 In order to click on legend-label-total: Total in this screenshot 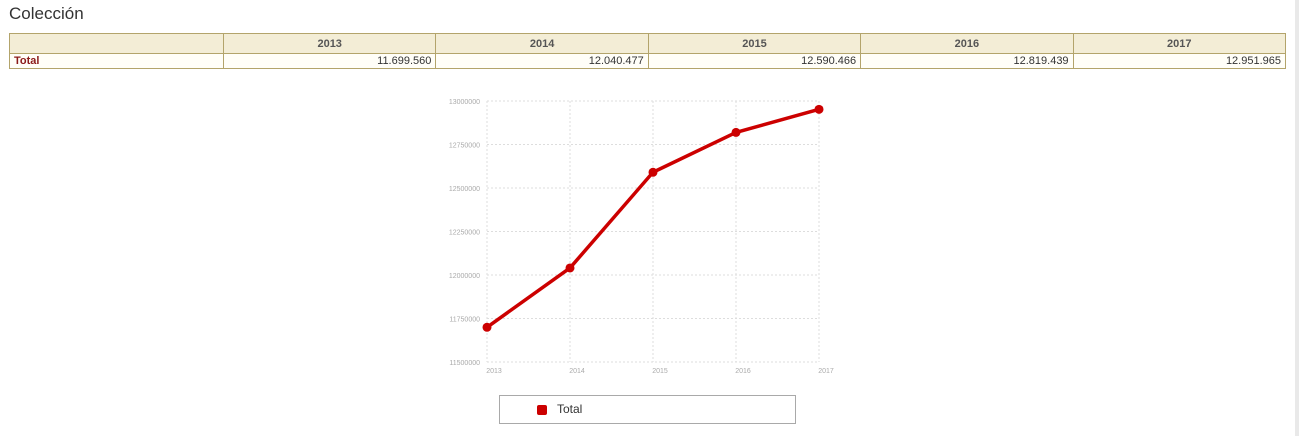, I will do `click(570, 409)`.